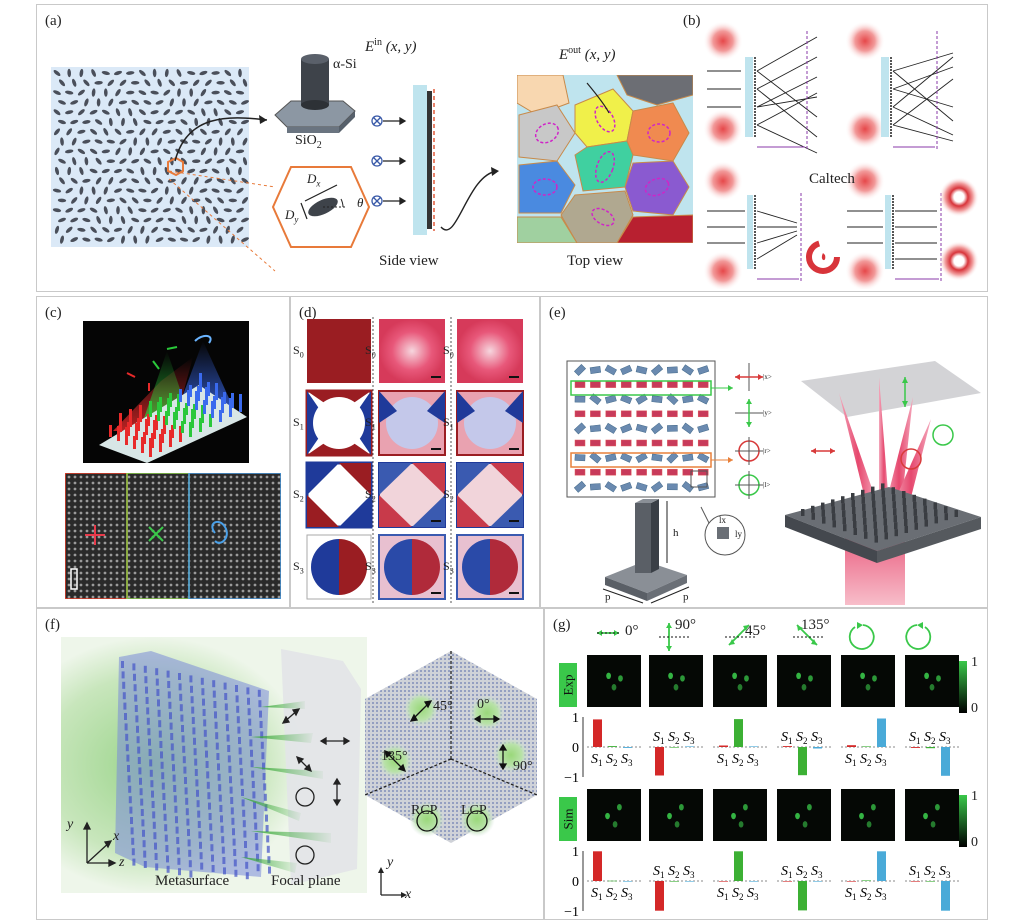  What do you see at coordinates (314, 180) in the screenshot?
I see `dx-label: Dx` at bounding box center [314, 180].